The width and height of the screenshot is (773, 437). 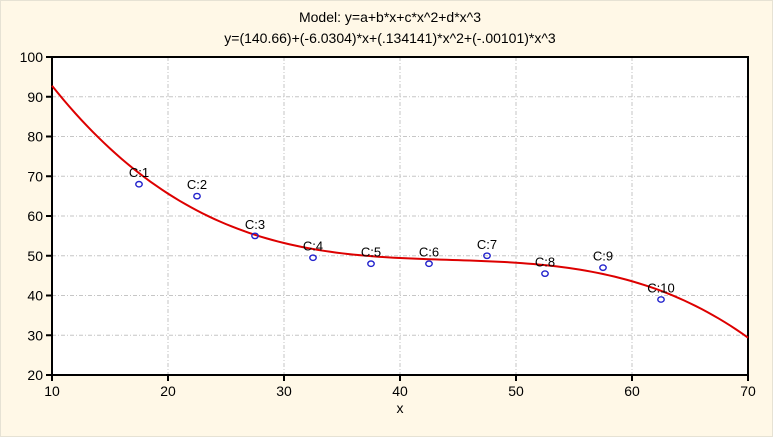 What do you see at coordinates (429, 252) in the screenshot?
I see `data-point-label: C:6` at bounding box center [429, 252].